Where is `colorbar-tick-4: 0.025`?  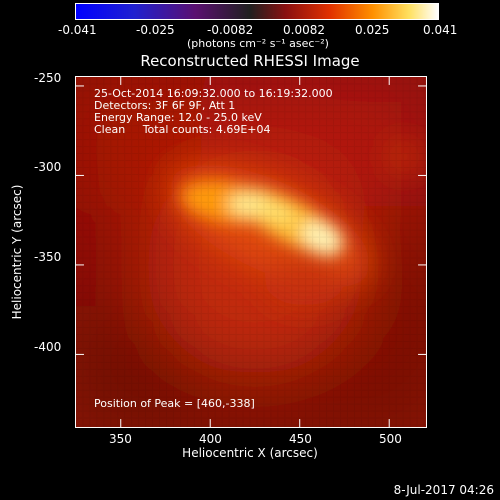
colorbar-tick-4: 0.025 is located at coordinates (372, 30).